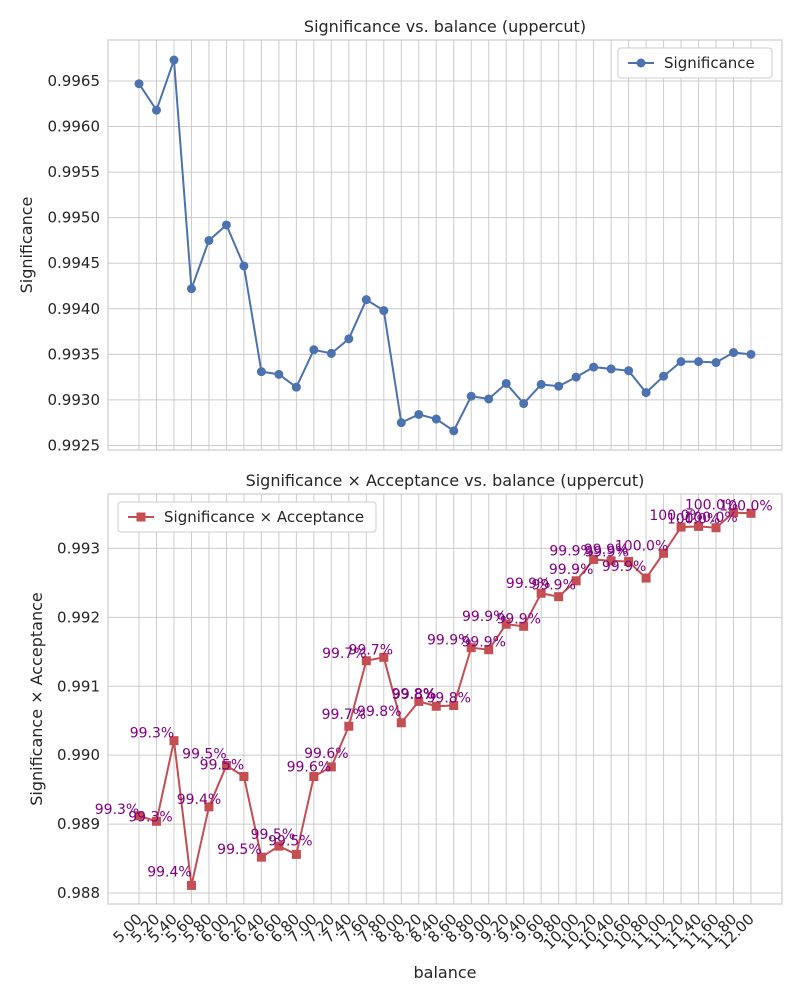  I want to click on legend: Significance × Acceptance, so click(247, 517).